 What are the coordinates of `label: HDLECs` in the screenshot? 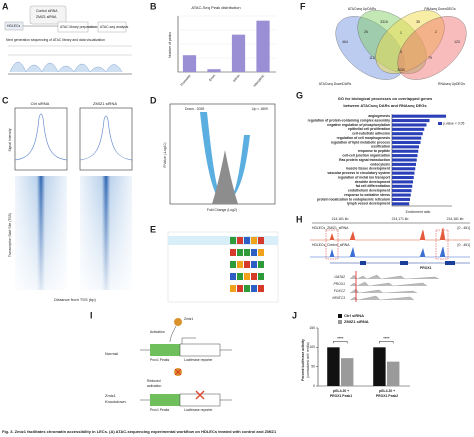 It's located at (13, 26).